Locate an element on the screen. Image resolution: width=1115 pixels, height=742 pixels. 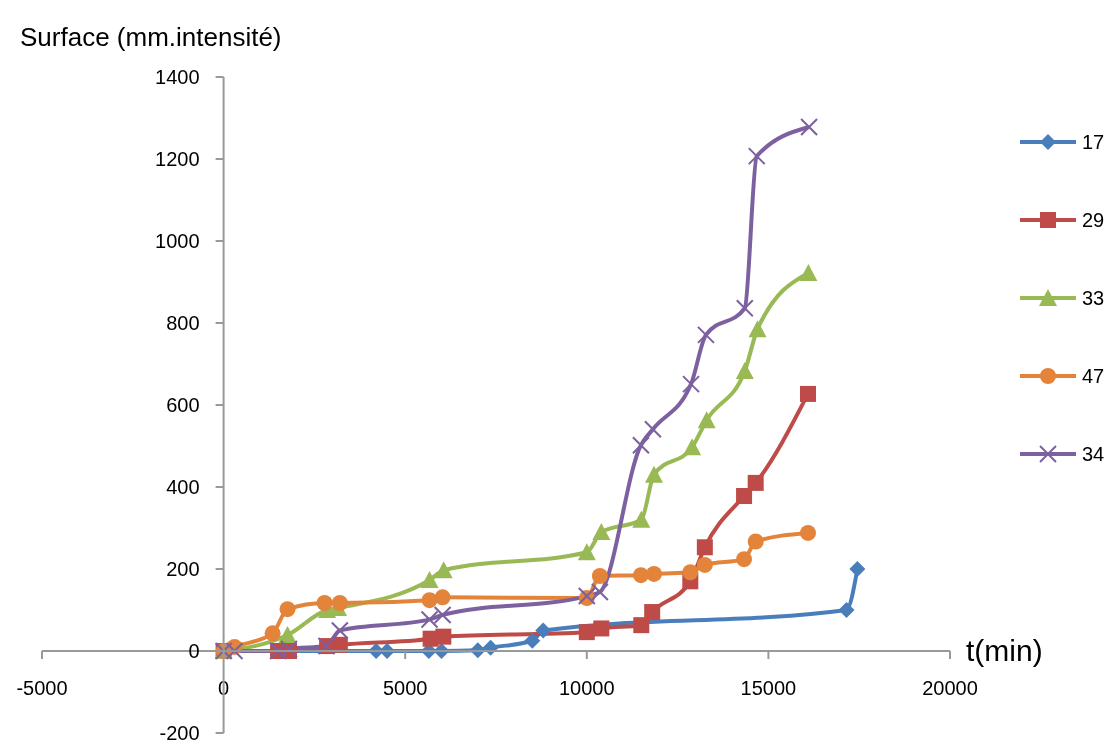
y-tick-label: -200 is located at coordinates (179, 732).